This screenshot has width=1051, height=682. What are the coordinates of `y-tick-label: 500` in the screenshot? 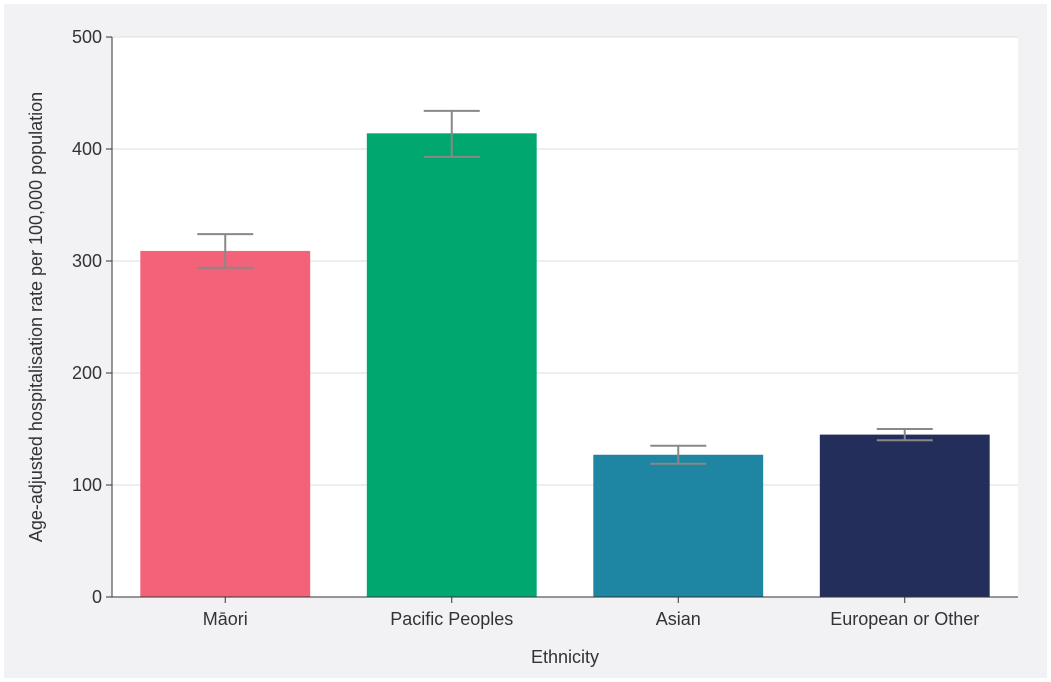 It's located at (87, 37).